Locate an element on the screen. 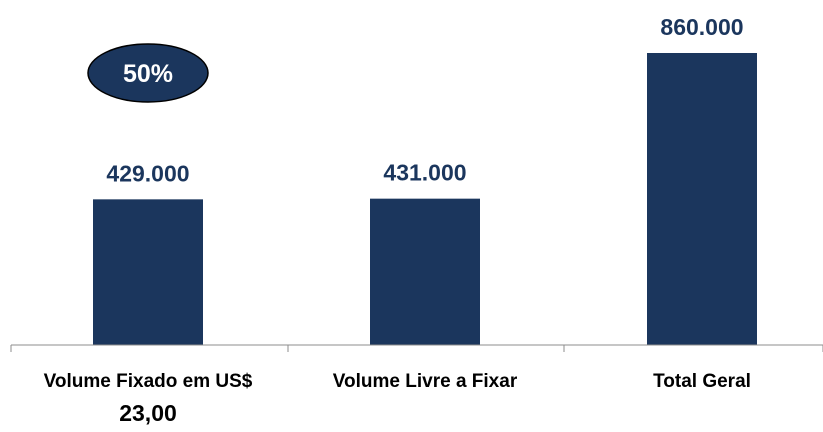 The width and height of the screenshot is (823, 432). data-label-3: 860.000 is located at coordinates (701, 27).